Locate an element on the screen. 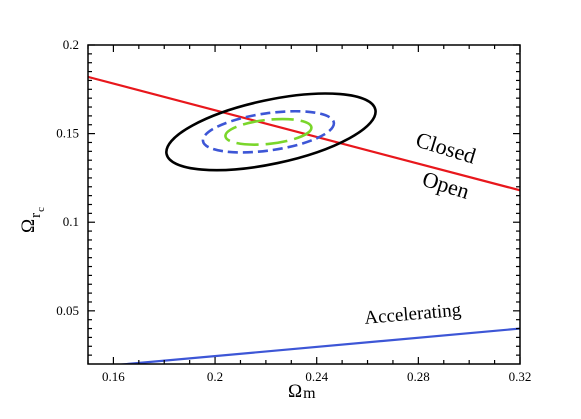 This screenshot has height=419, width=581. contour-outer-contour is located at coordinates (271, 132).